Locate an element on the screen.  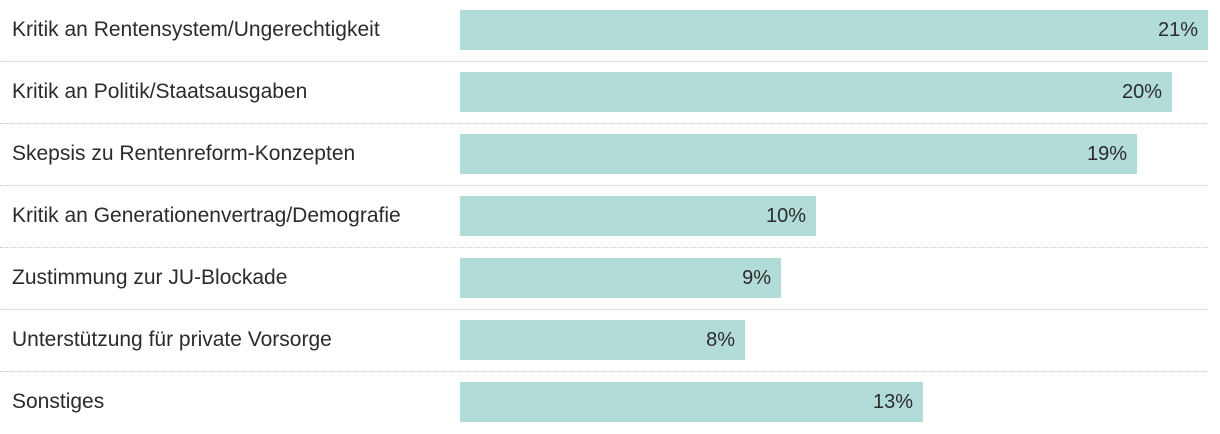
category-label: Kritik an Politik/Staatsausgaben is located at coordinates (160, 91).